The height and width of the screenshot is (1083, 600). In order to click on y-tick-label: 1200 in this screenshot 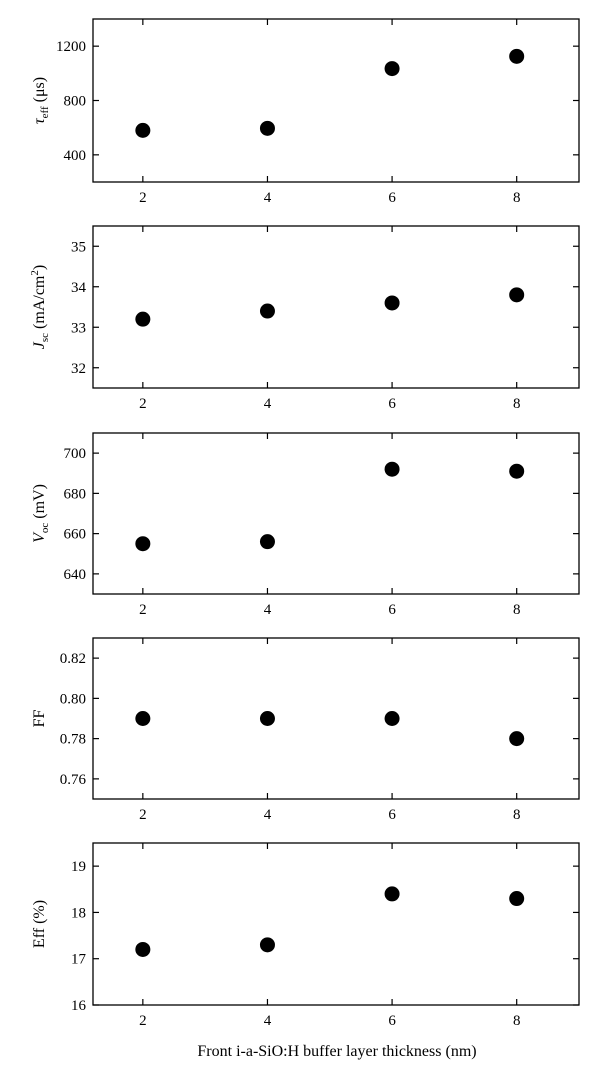, I will do `click(71, 47)`.